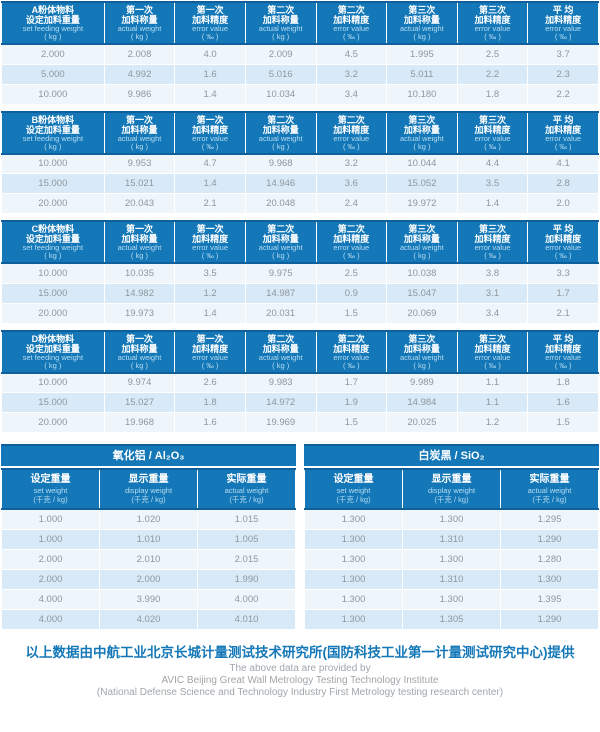 This screenshot has width=600, height=732. What do you see at coordinates (300, 183) in the screenshot?
I see `table-row: 15.000 15.021 1.4 14.946 3.6 15.052 3.5 2.8` at bounding box center [300, 183].